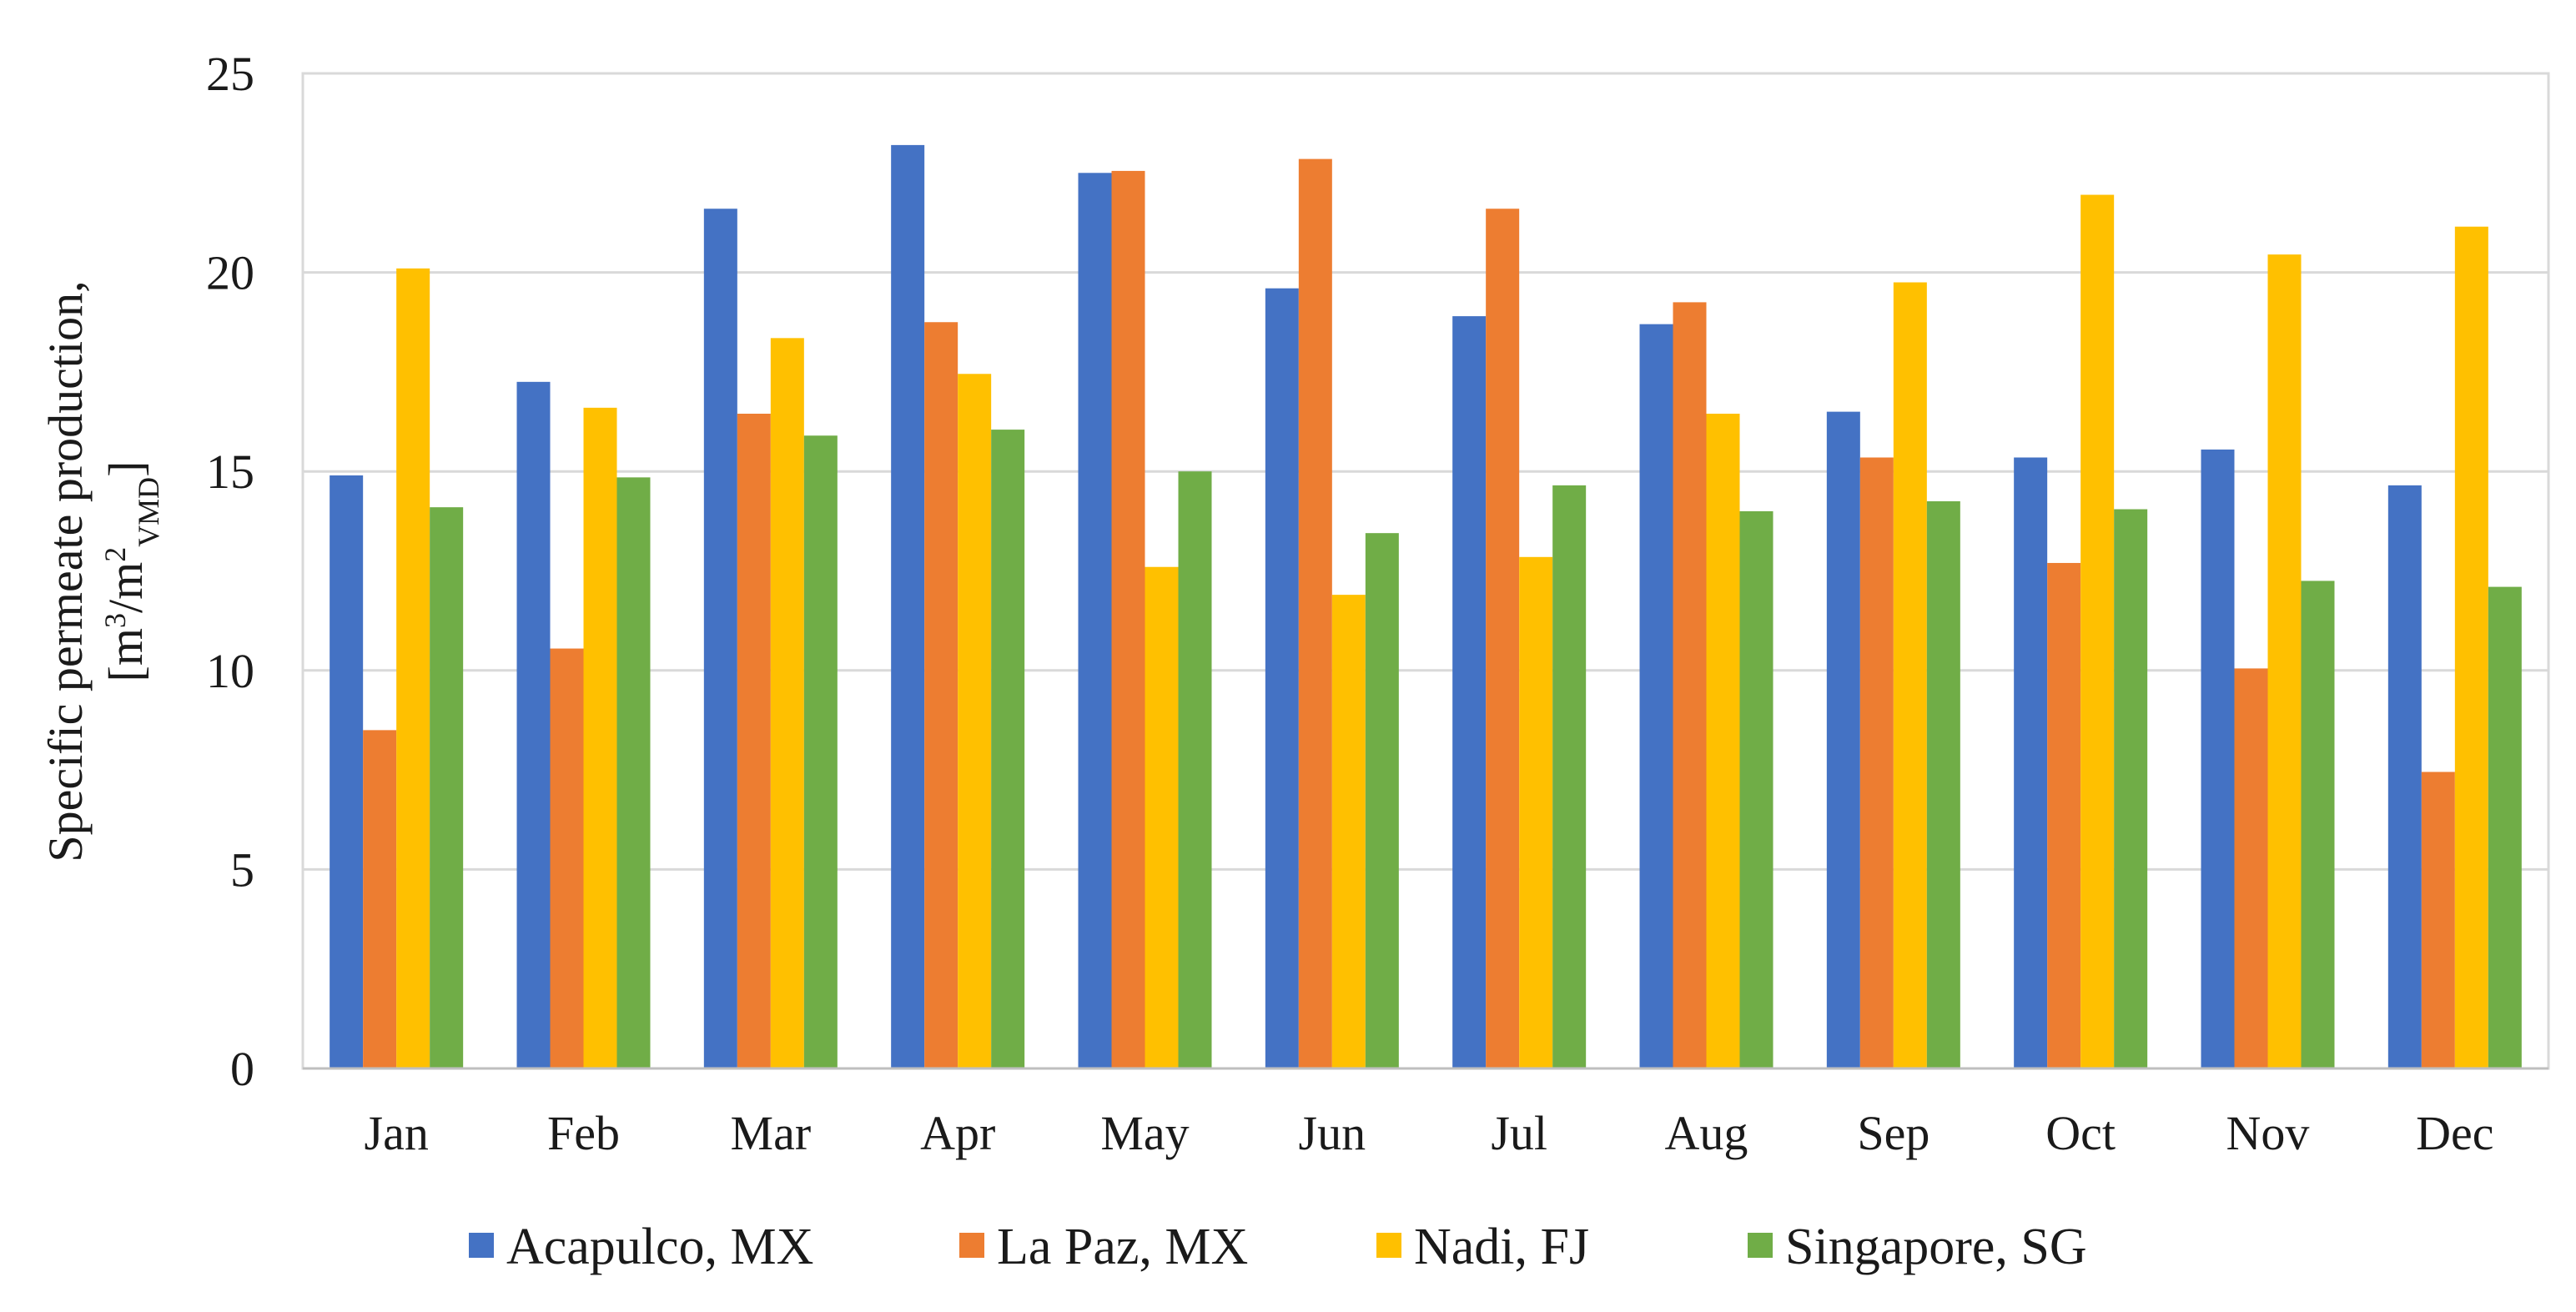 Image resolution: width=2576 pixels, height=1312 pixels. What do you see at coordinates (2284, 661) in the screenshot?
I see `bar-nadi-fj-nov` at bounding box center [2284, 661].